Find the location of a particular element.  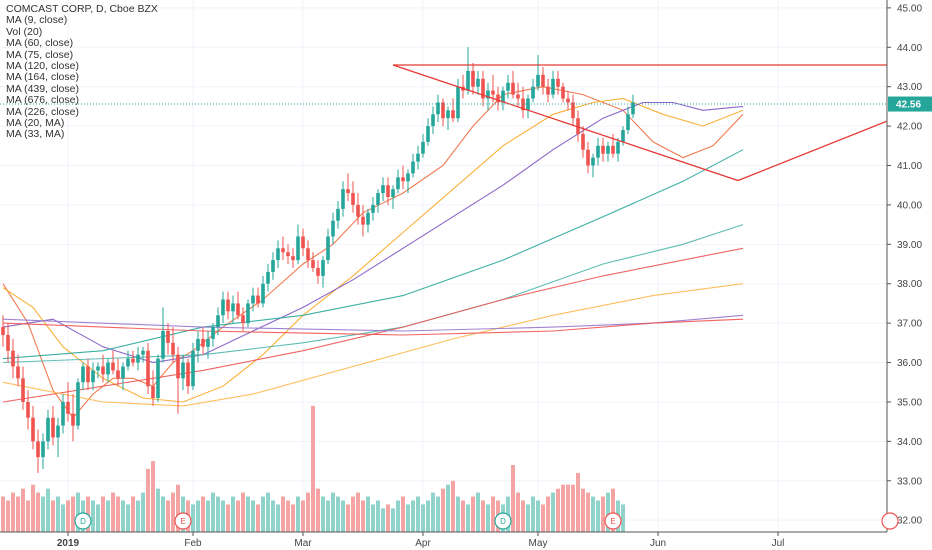

time-tick-label: Feb is located at coordinates (193, 543).